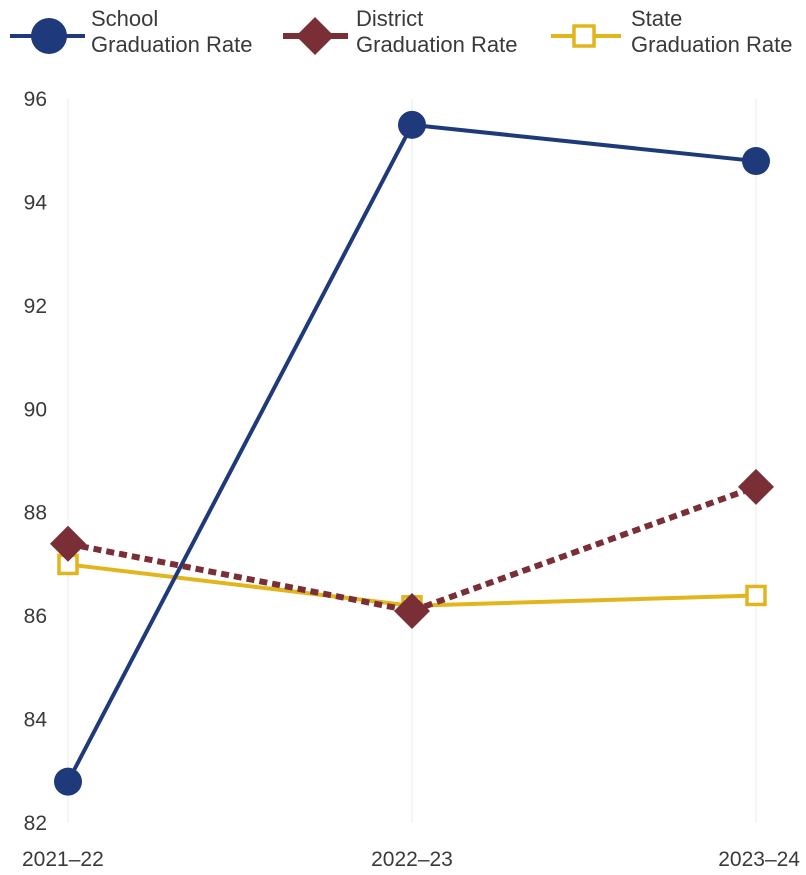 This screenshot has height=875, width=806. What do you see at coordinates (759, 859) in the screenshot?
I see `x-tick-label: 2023–24` at bounding box center [759, 859].